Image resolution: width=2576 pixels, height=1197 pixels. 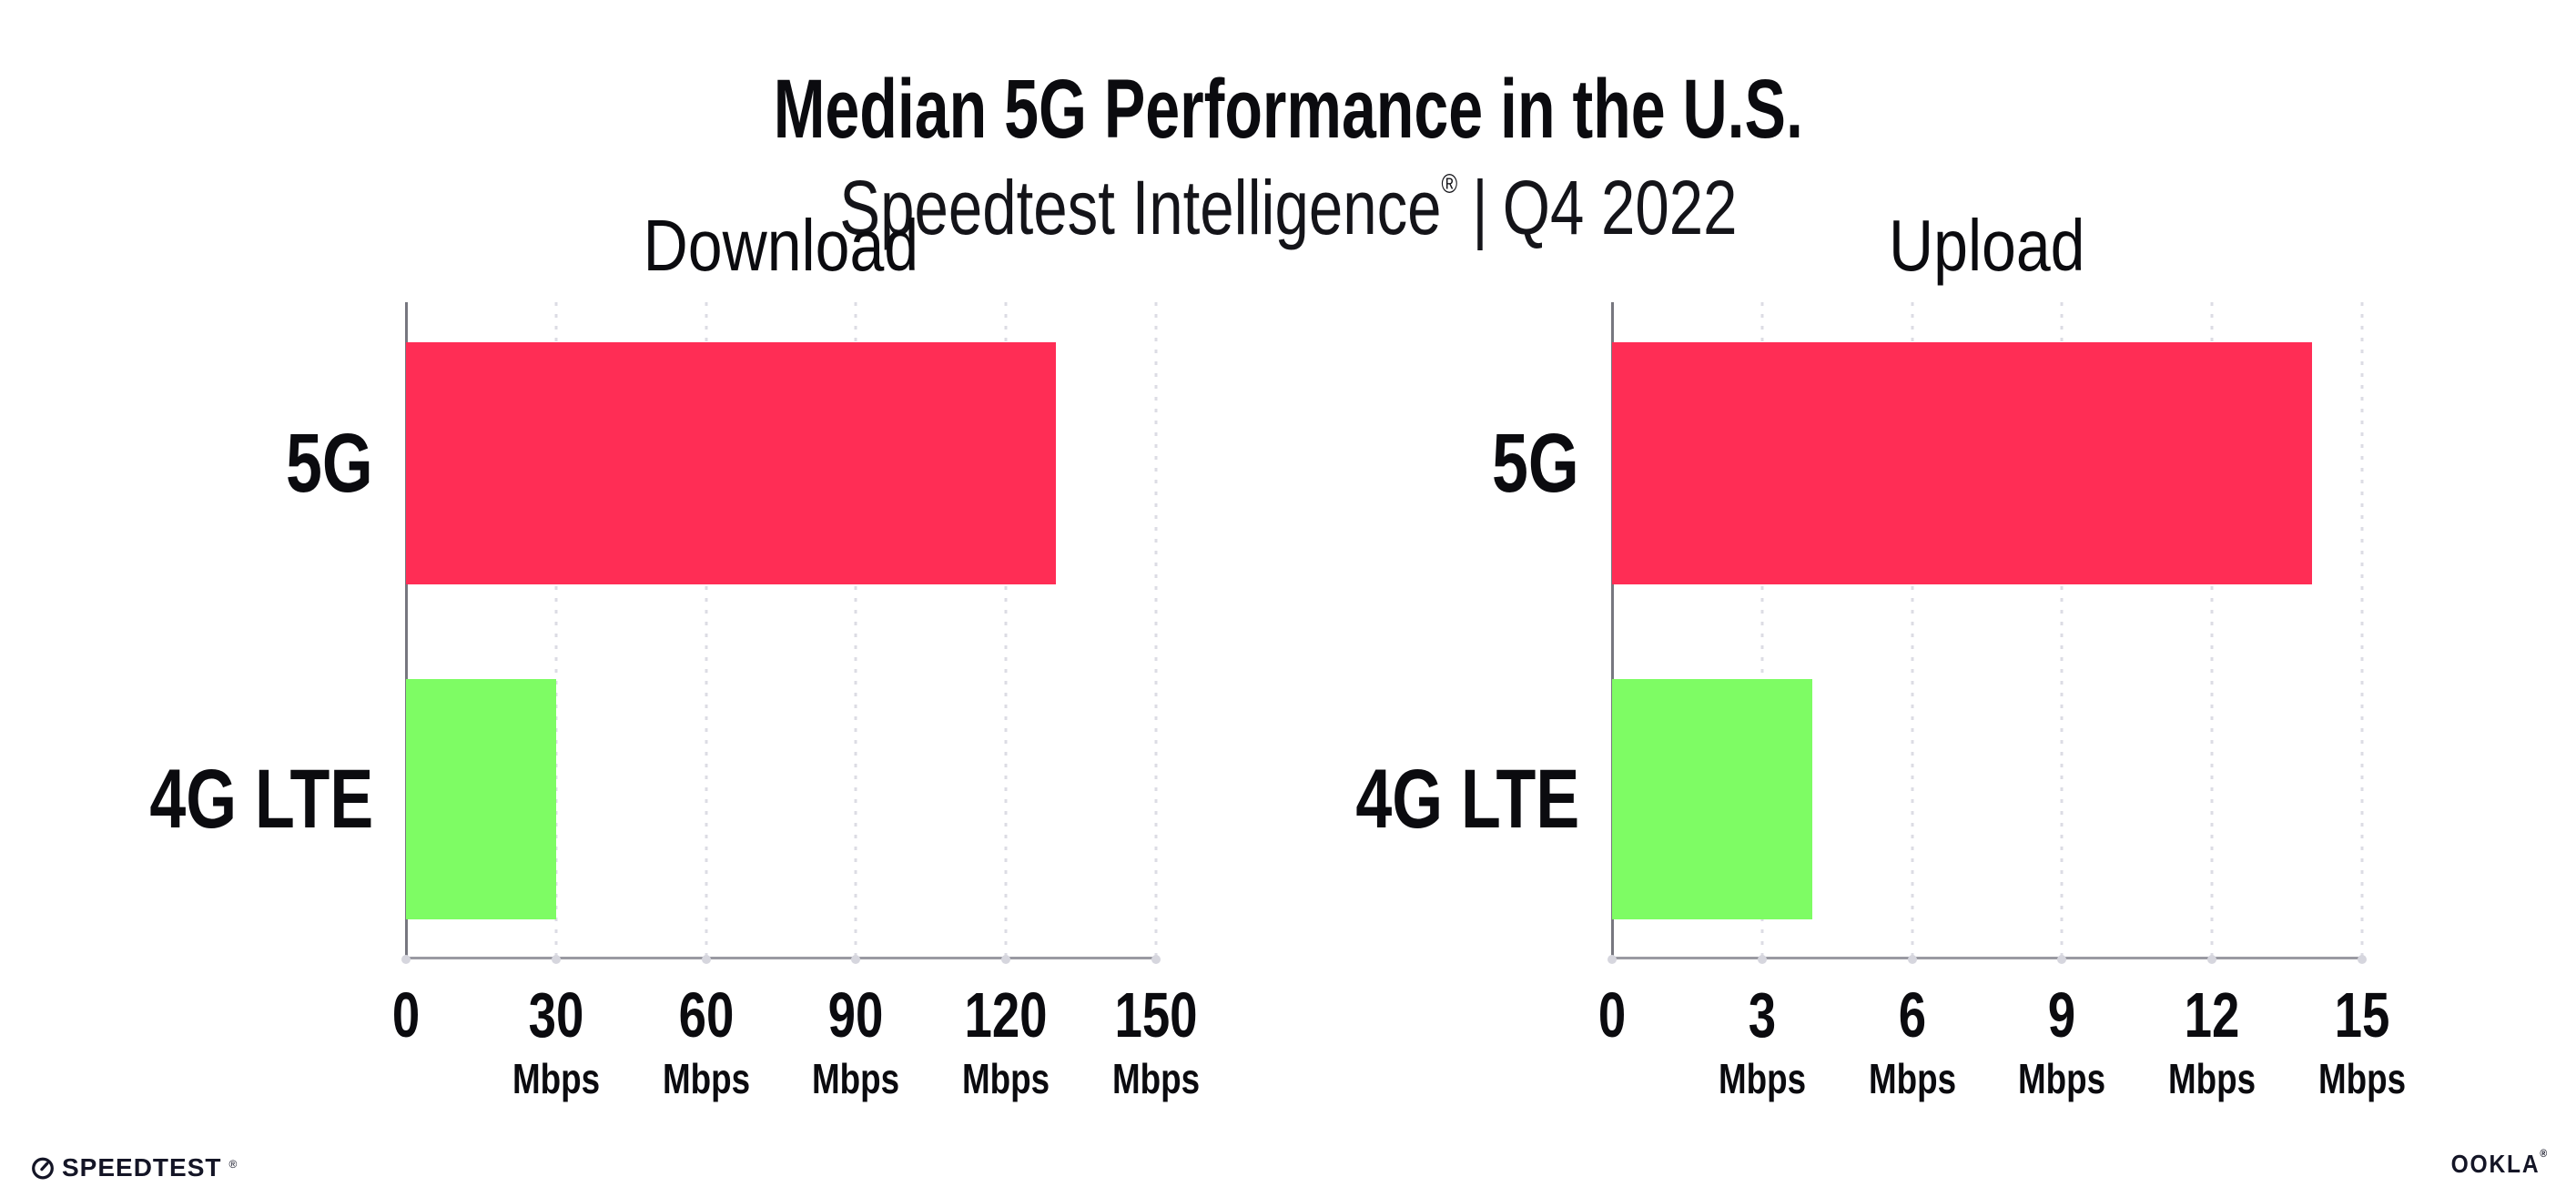 I want to click on x-tick-label: 12 Mbps, so click(x=2212, y=1041).